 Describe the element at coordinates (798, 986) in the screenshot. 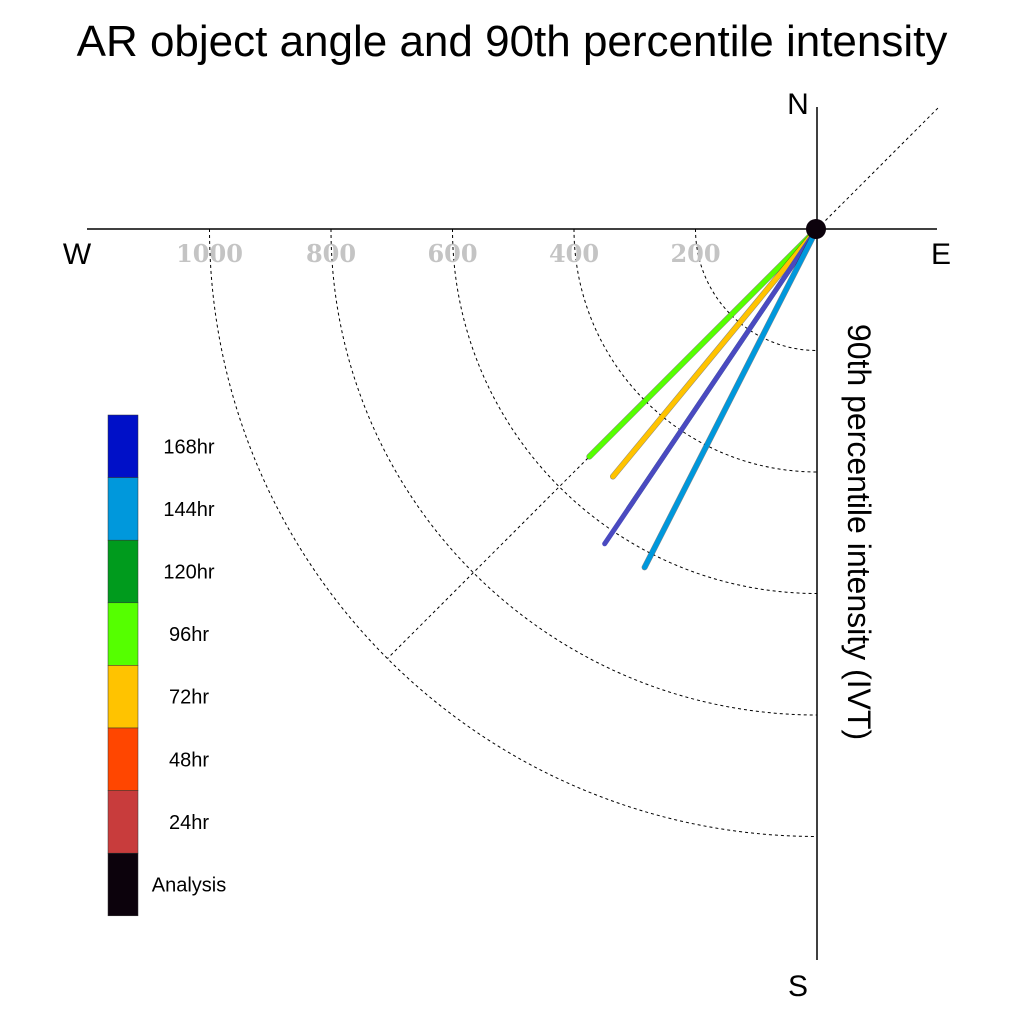

I see `compass-south: S` at that location.